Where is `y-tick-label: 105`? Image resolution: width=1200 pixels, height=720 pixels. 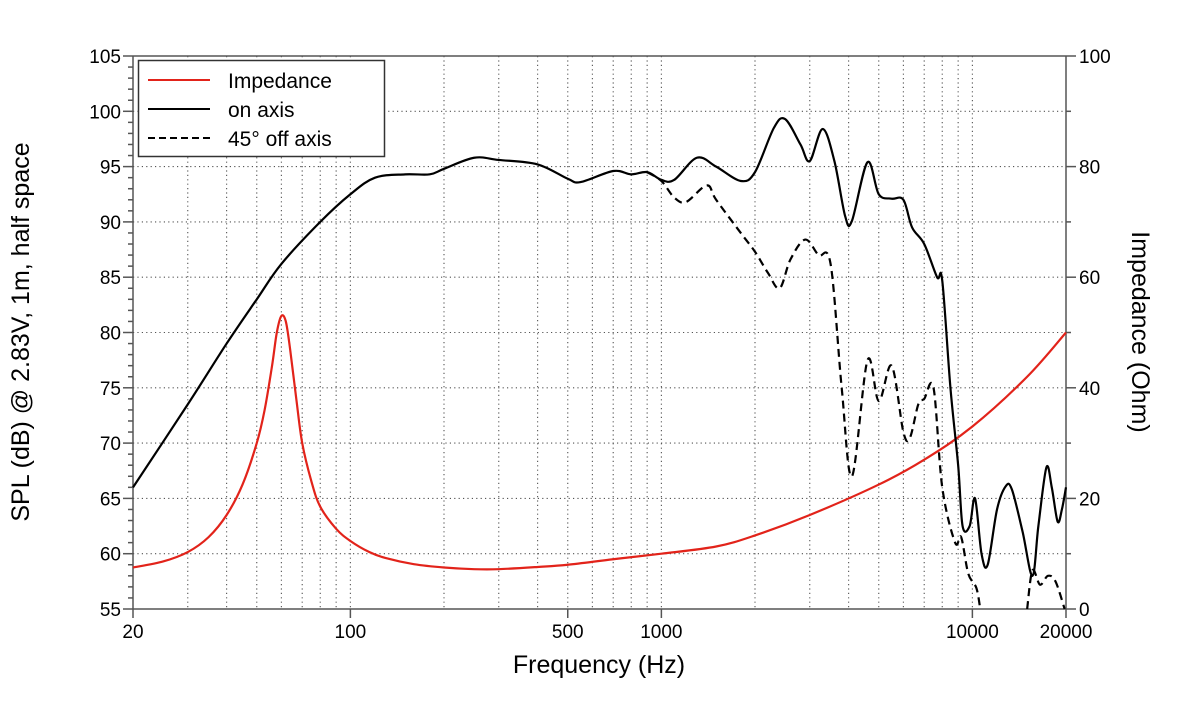
y-tick-label: 105 is located at coordinates (105, 57).